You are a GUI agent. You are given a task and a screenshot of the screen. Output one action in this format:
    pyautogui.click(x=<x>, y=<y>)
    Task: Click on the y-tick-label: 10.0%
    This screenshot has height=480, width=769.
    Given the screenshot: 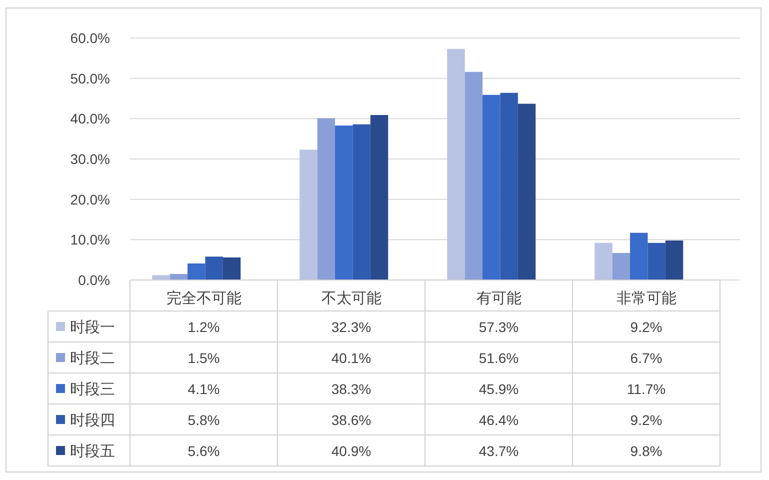 What is the action you would take?
    pyautogui.click(x=90, y=240)
    